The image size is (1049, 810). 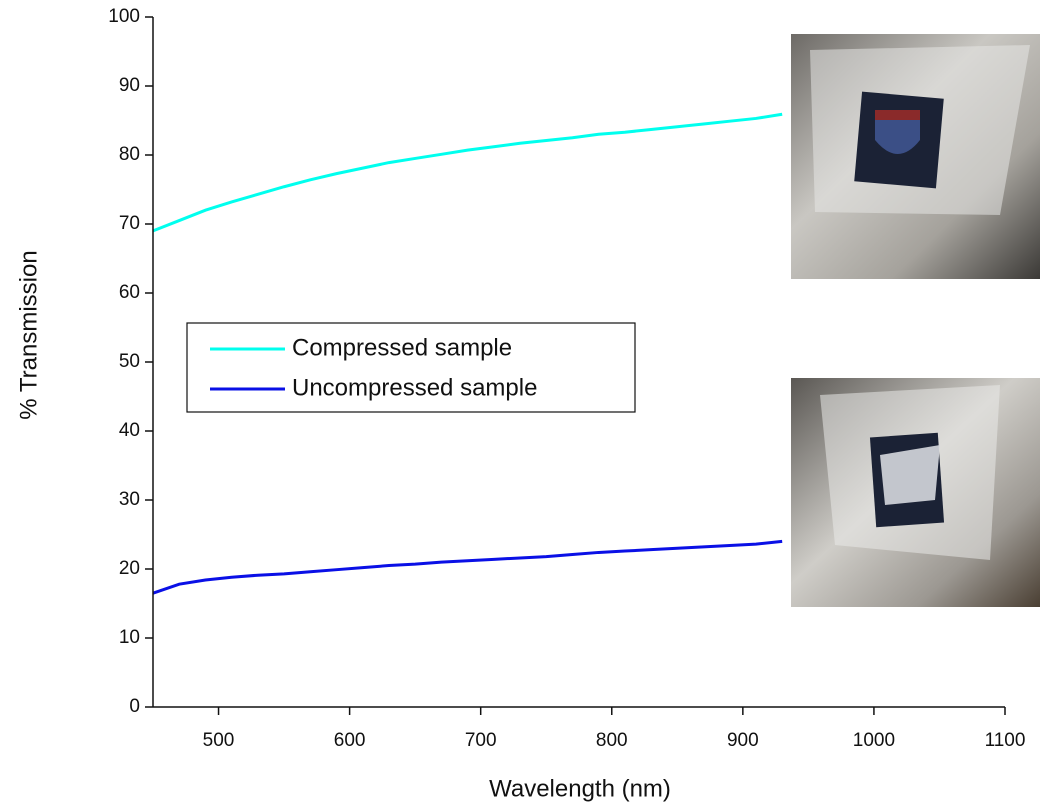 What do you see at coordinates (28, 334) in the screenshot?
I see `y-axis-title: % Transmission` at bounding box center [28, 334].